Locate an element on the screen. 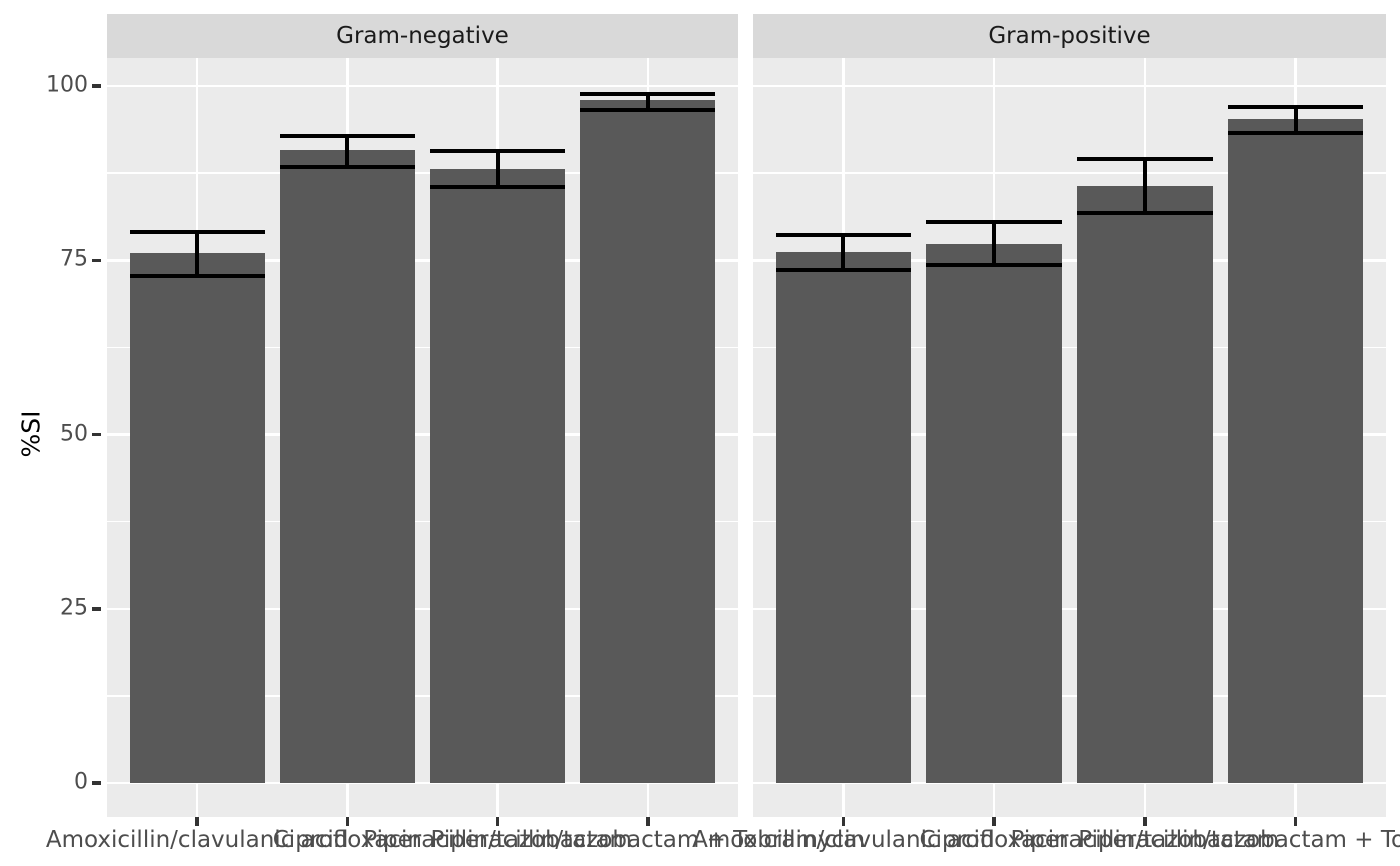 The height and width of the screenshot is (866, 1400). y-tick-label: 100 is located at coordinates (67, 85).